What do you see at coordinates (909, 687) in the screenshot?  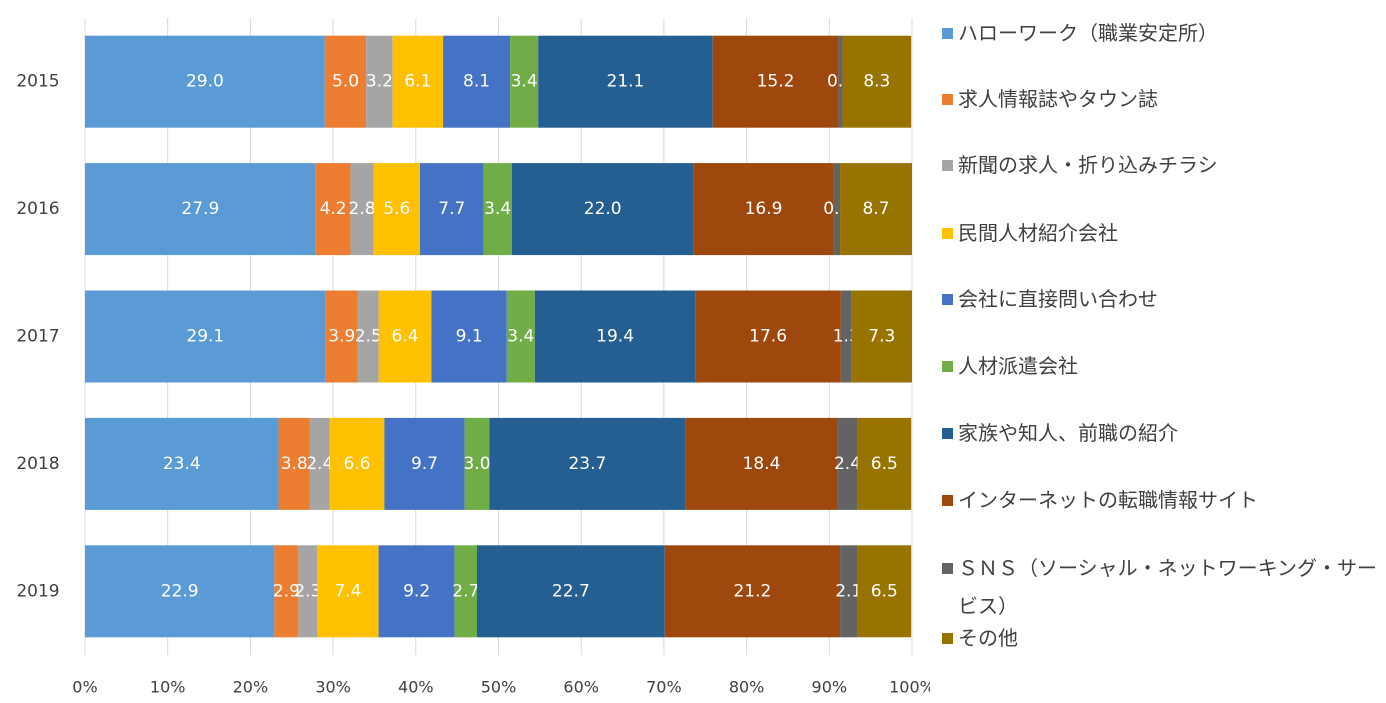 I see `x-tick-label: 100%` at bounding box center [909, 687].